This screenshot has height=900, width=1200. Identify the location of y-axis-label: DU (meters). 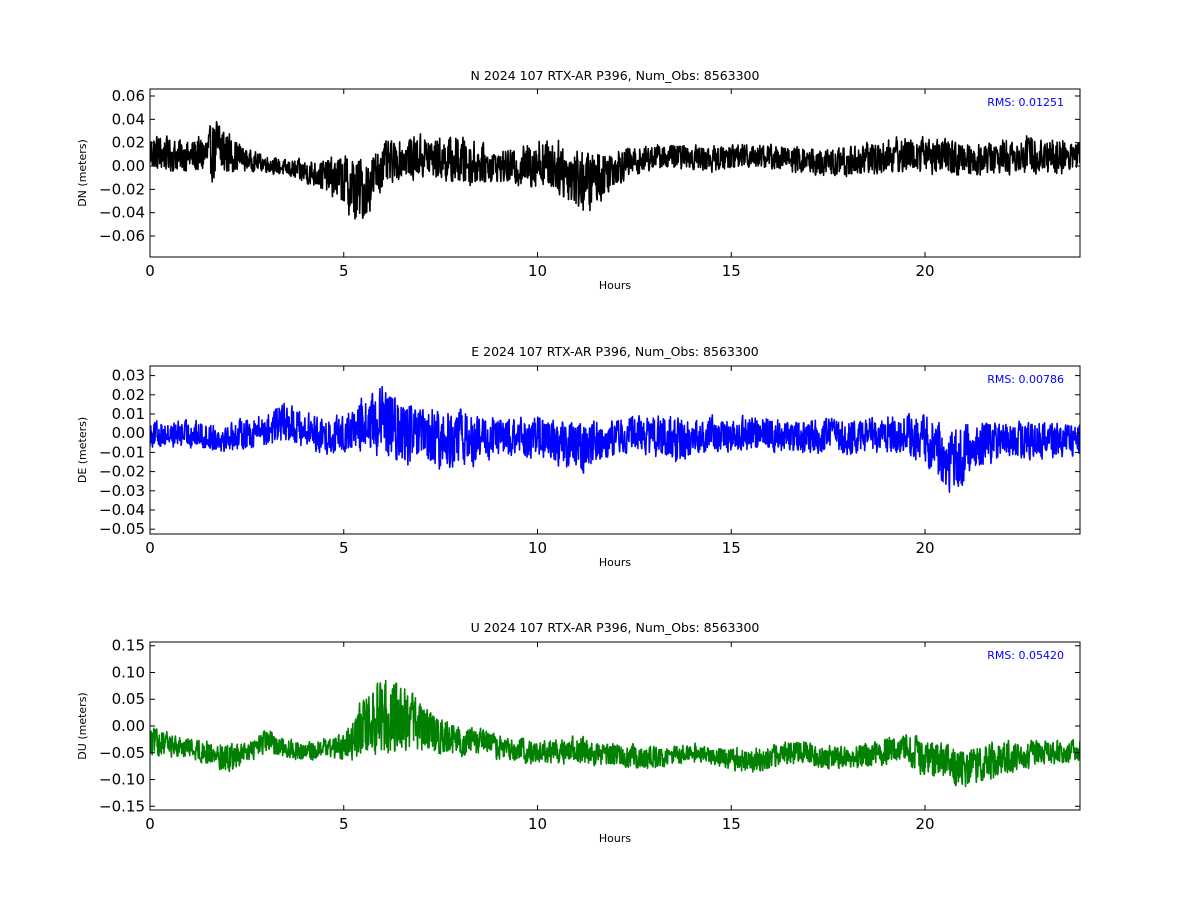
(82, 725).